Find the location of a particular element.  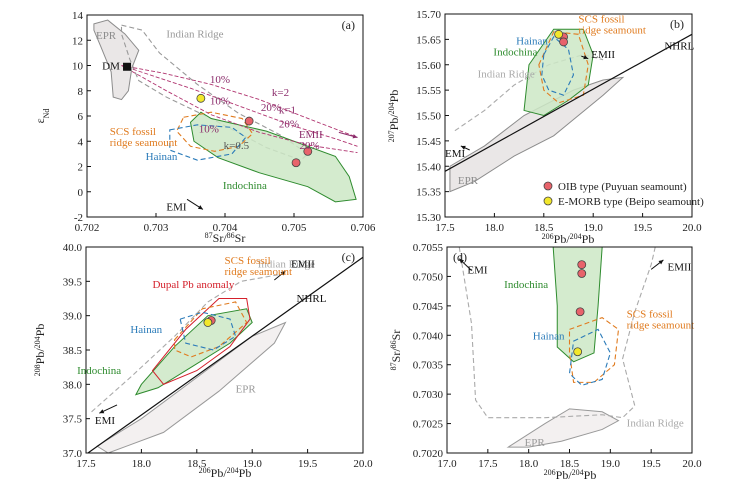

label-scs-fossil-ridge-seamount-b: SCS fossil ridge seamount is located at coordinates (612, 25).